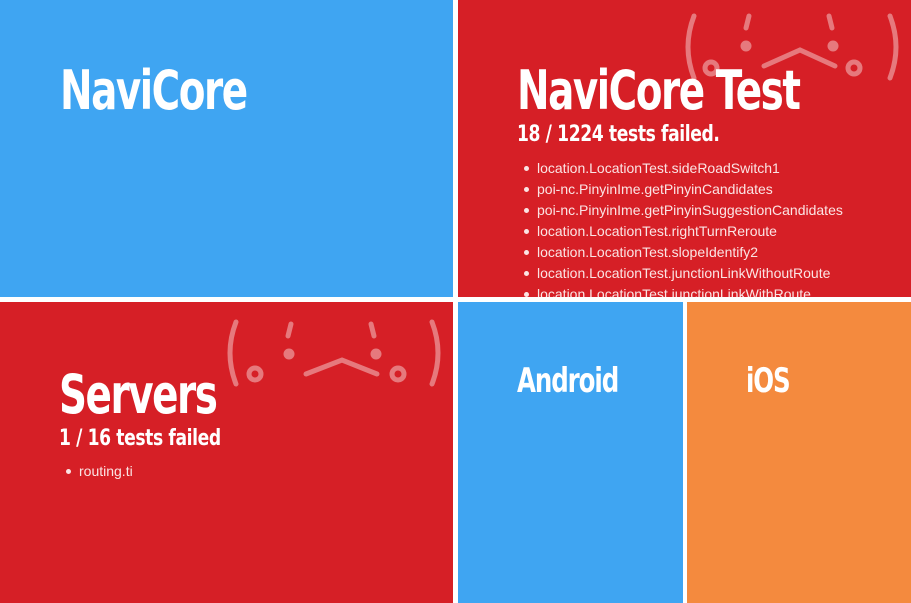  I want to click on list-item: routing.ti, so click(96, 471).